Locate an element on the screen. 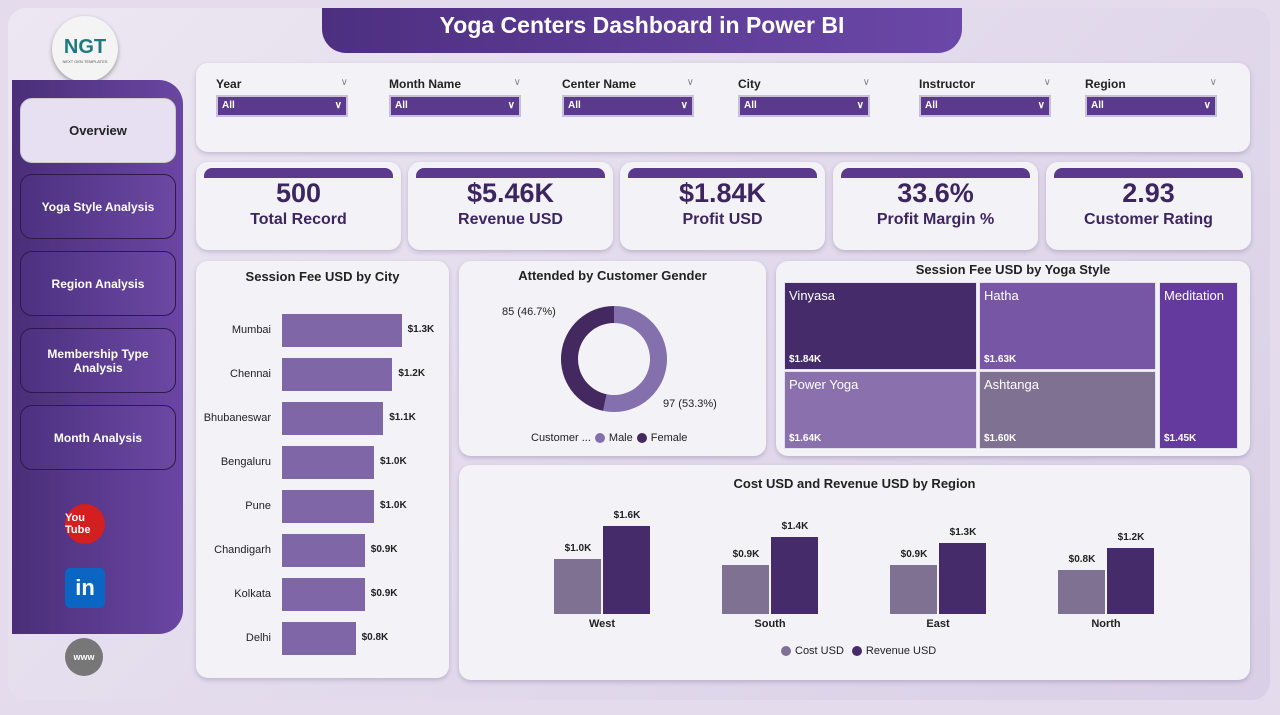 This screenshot has height=715, width=1280. kpi-value: 33.6% is located at coordinates (935, 193).